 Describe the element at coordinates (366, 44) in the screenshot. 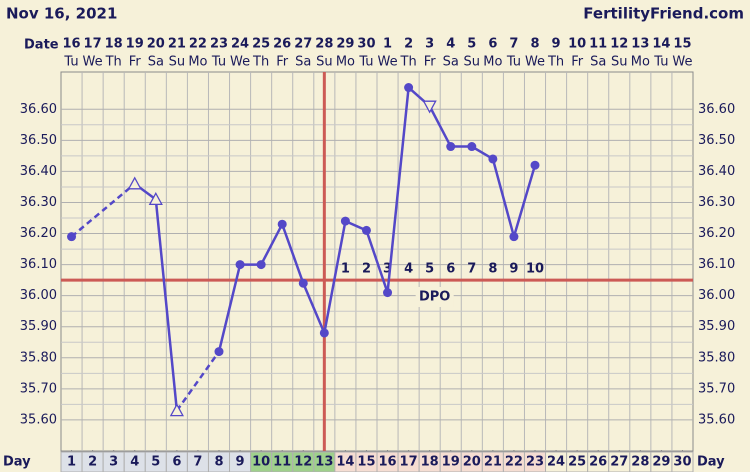

I see `date-label: 30` at that location.